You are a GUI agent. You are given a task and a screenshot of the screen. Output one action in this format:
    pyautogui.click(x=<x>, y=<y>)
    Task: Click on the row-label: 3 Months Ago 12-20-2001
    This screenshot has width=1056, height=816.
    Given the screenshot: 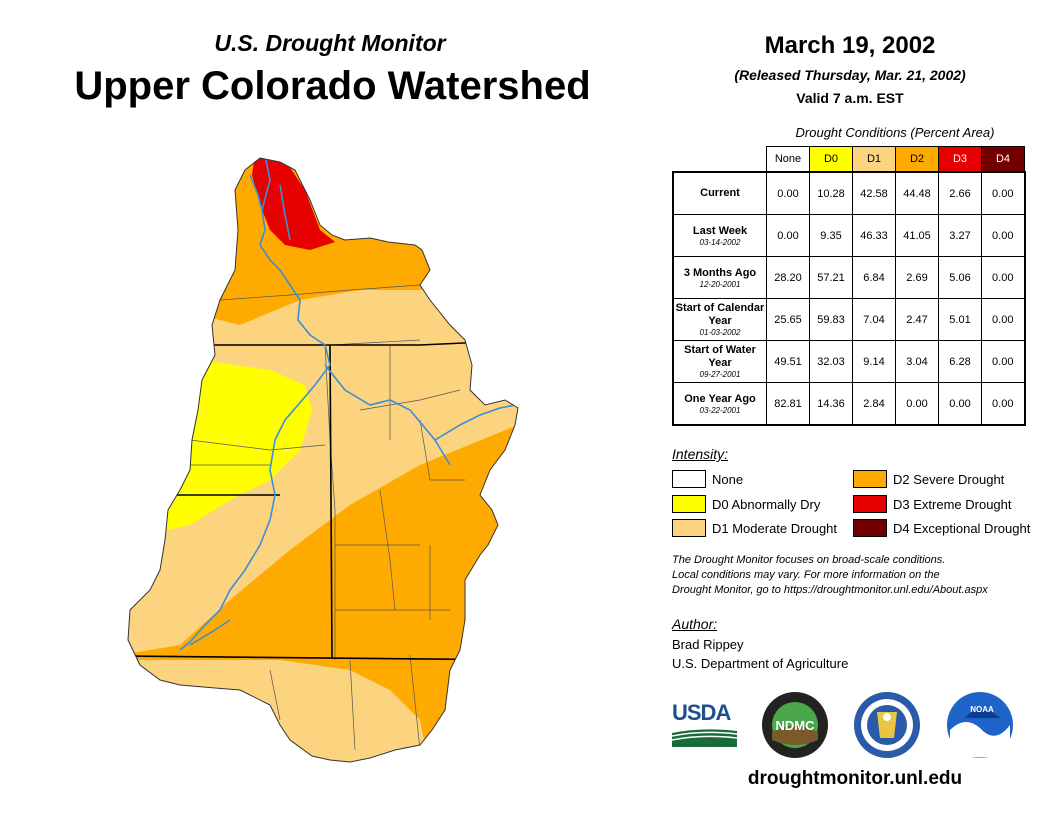 What is the action you would take?
    pyautogui.click(x=719, y=277)
    